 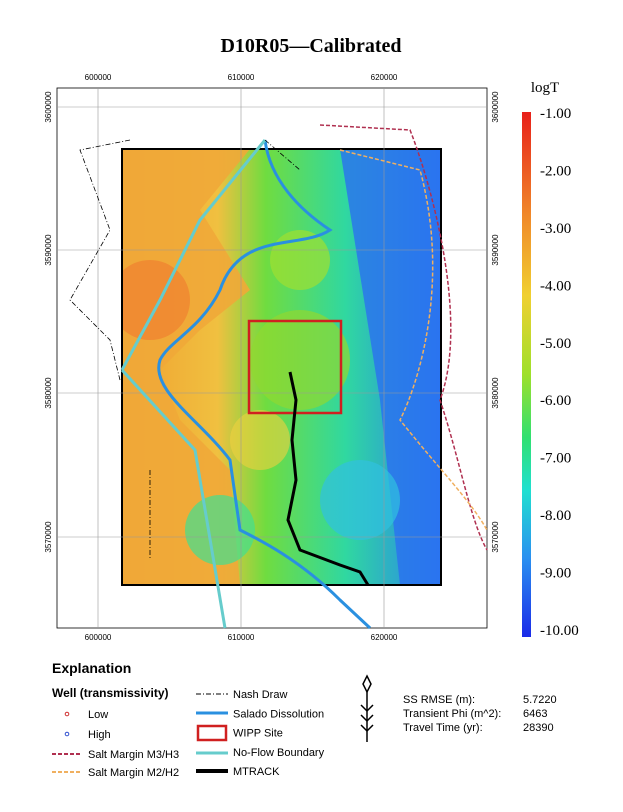 What do you see at coordinates (278, 714) in the screenshot?
I see `legend-item: Salado Dissolution` at bounding box center [278, 714].